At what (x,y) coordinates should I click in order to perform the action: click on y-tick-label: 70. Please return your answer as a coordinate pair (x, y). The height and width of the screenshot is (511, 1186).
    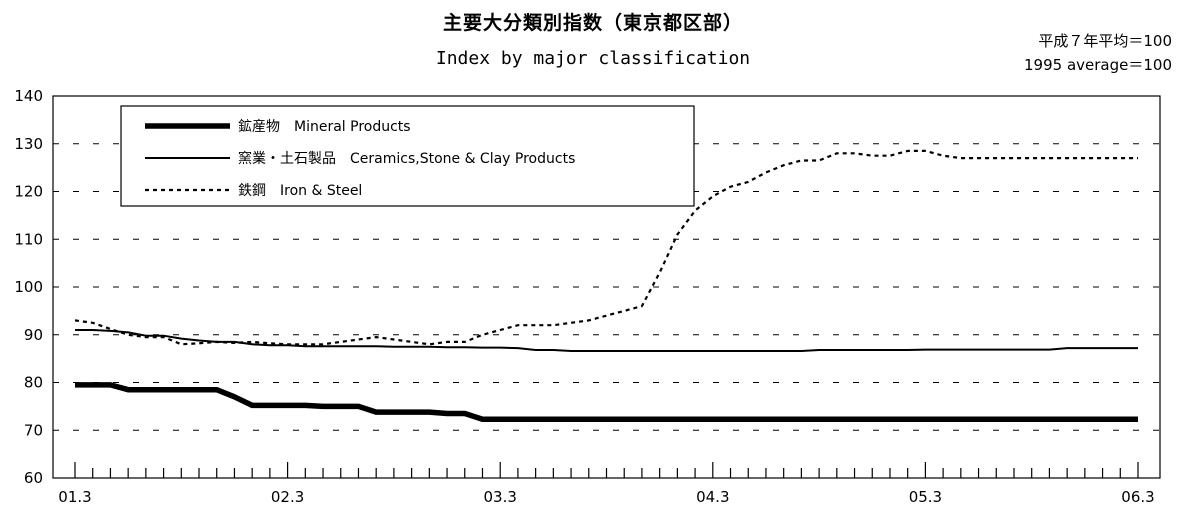
    Looking at the image, I should click on (33, 430).